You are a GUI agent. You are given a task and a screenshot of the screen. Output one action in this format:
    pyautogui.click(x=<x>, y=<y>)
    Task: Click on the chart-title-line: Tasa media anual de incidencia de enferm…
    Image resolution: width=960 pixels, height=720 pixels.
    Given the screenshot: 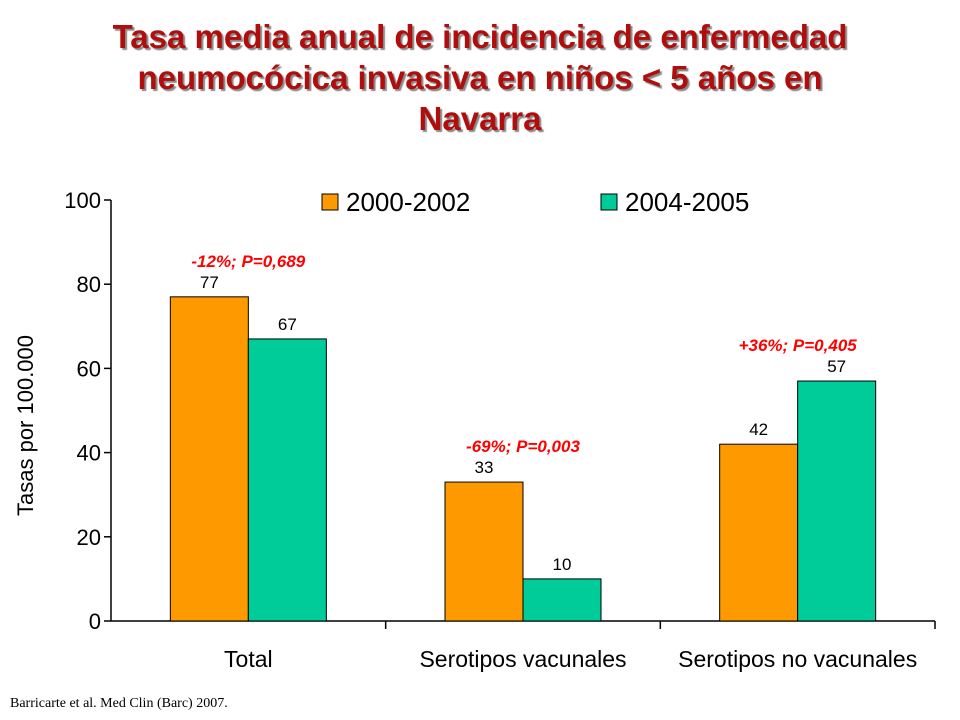 What is the action you would take?
    pyautogui.click(x=480, y=36)
    